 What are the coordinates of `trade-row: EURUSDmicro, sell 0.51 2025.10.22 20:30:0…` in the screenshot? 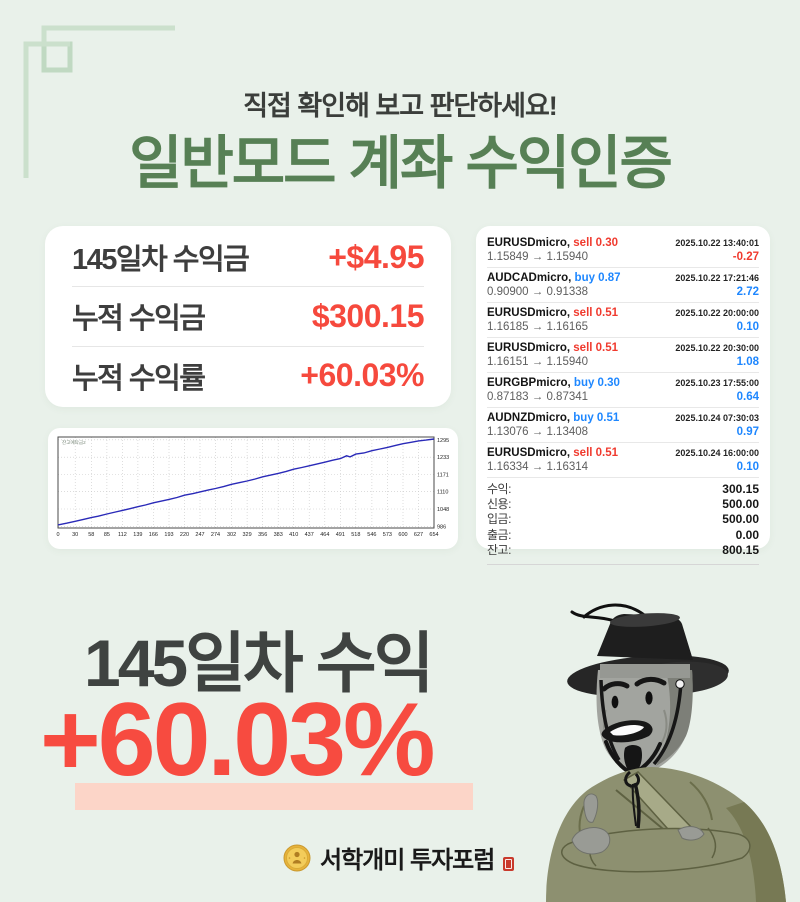 It's located at (623, 355).